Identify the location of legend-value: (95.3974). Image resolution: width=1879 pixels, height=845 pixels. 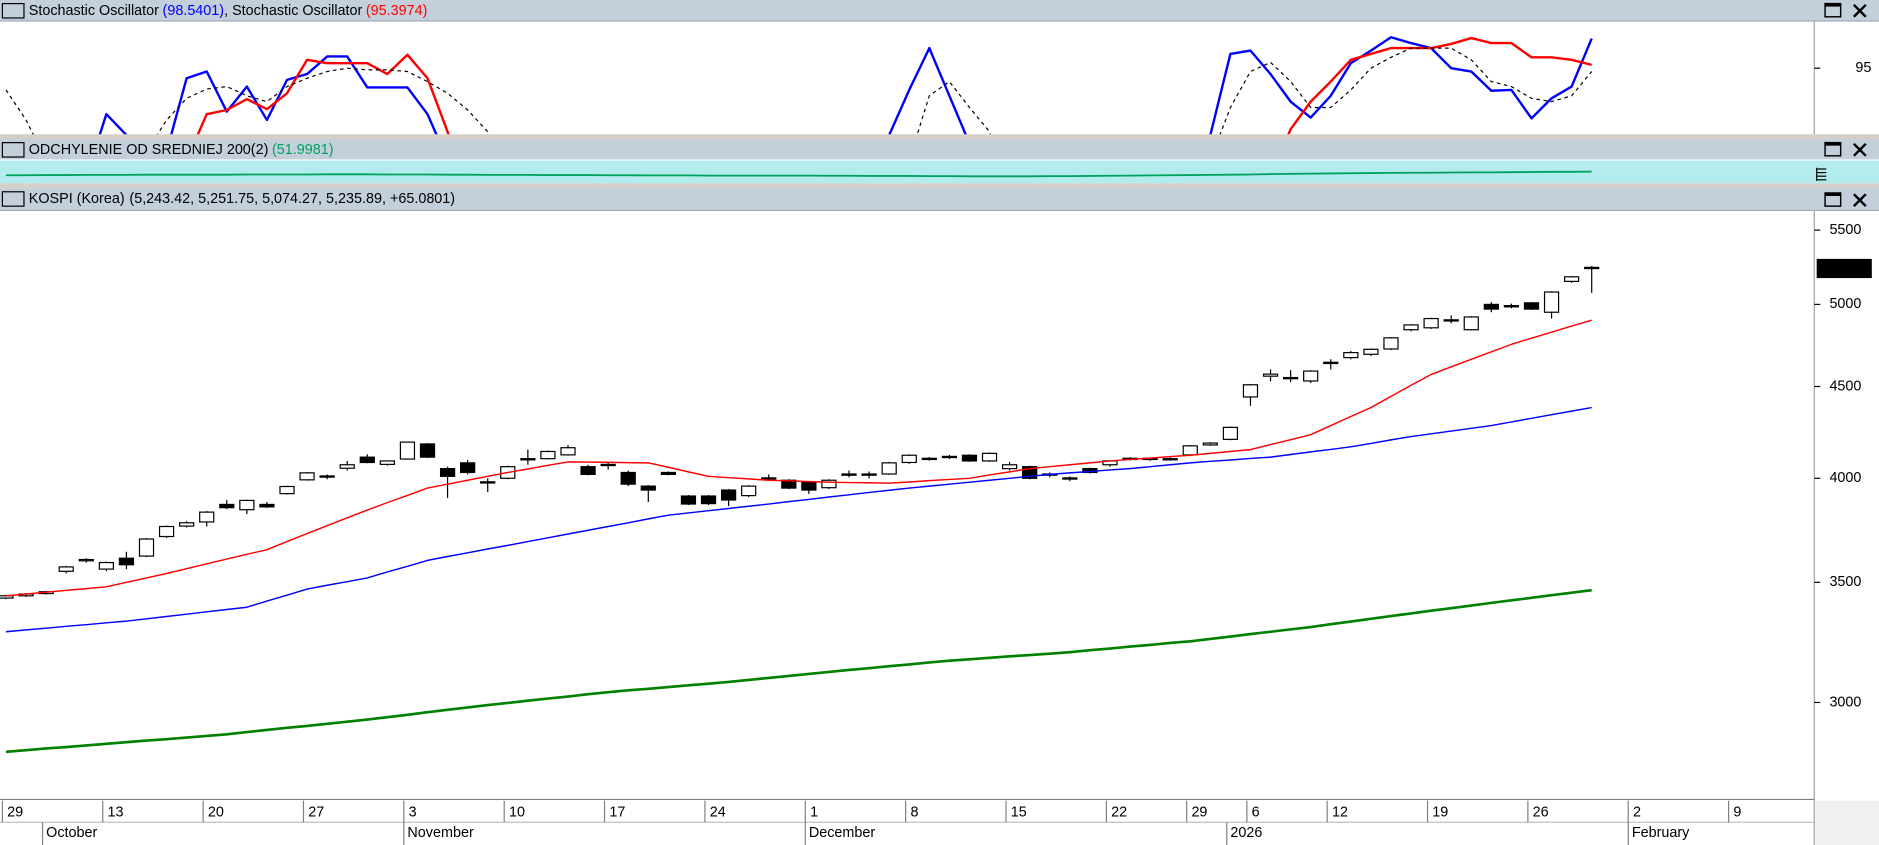
(397, 11).